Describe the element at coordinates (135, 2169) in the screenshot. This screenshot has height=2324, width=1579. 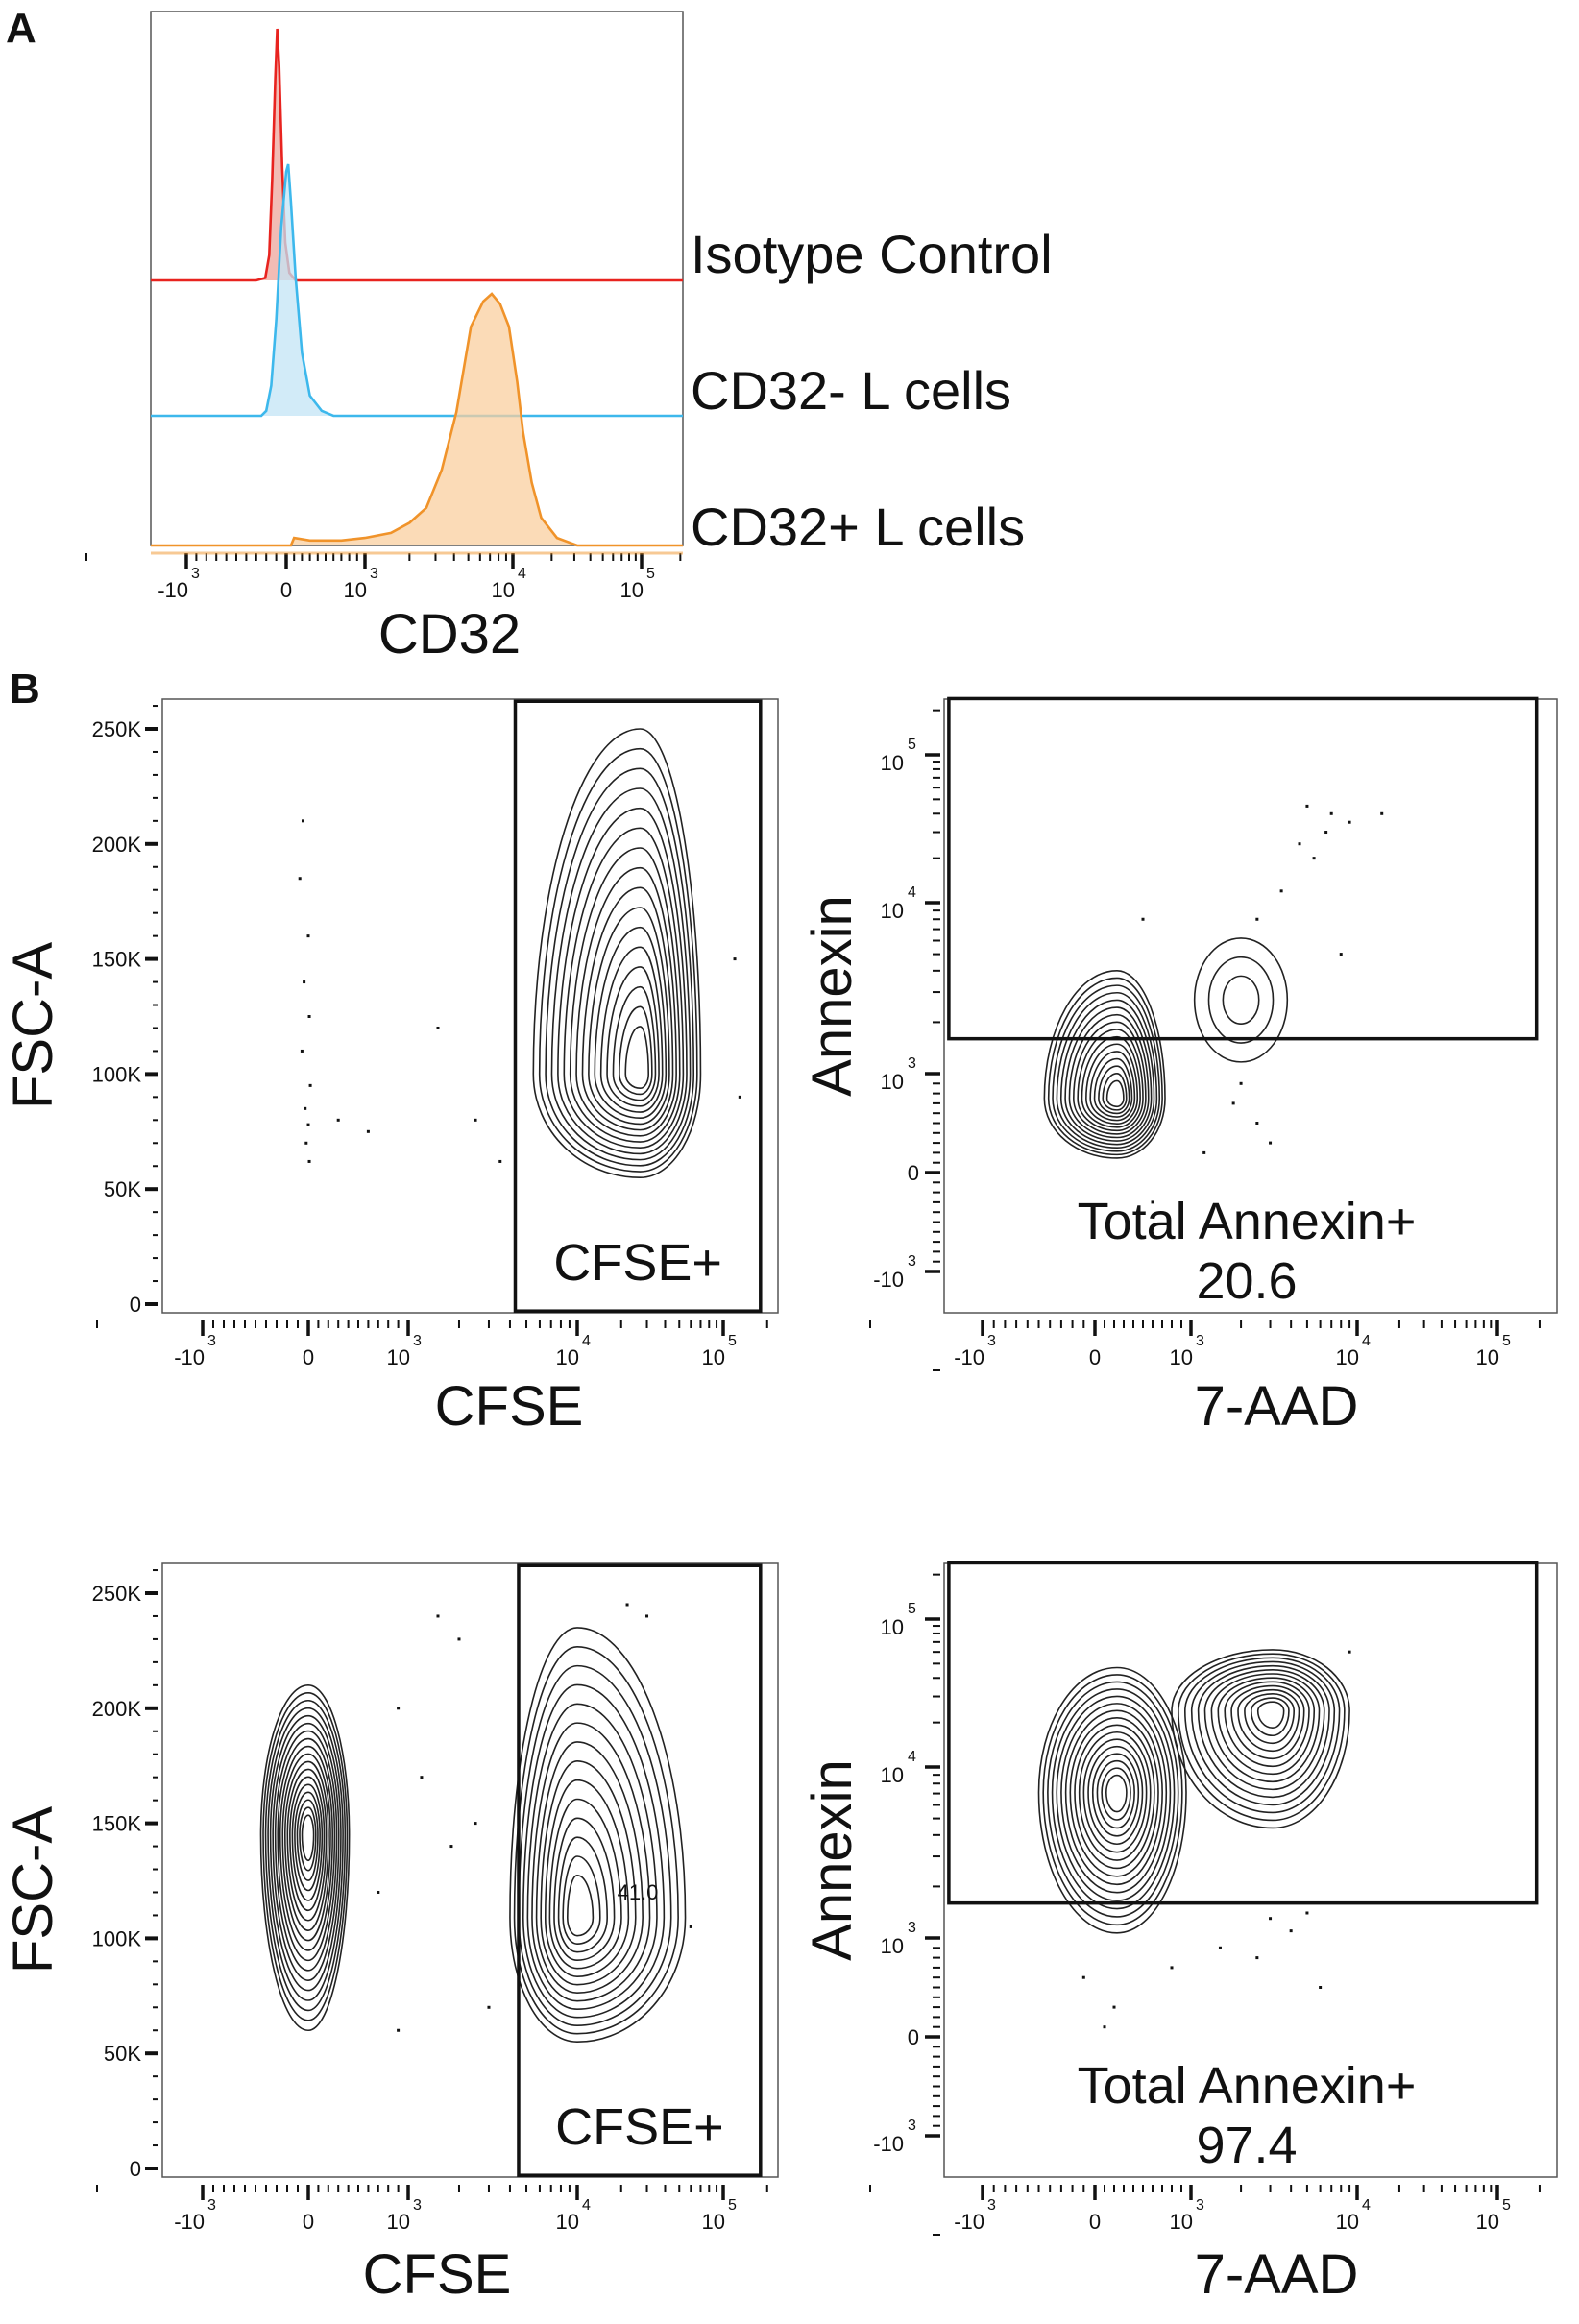
I see `tick-label: 0` at that location.